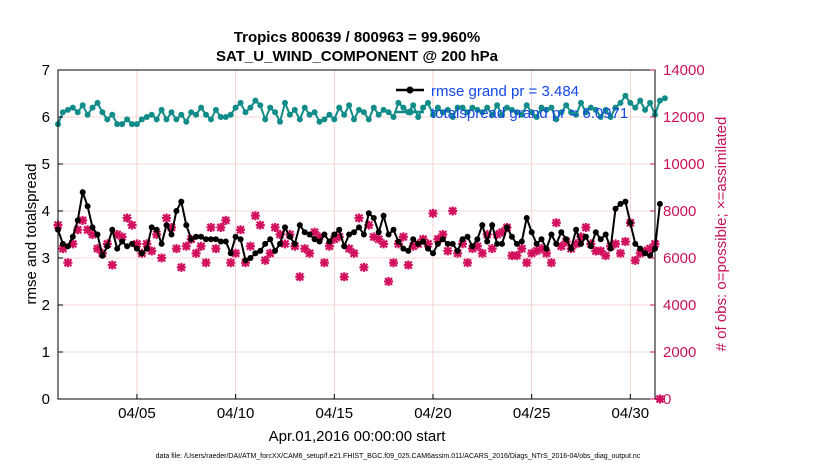 This screenshot has width=830, height=470. I want to click on x-tick-label: 04/20, so click(433, 413).